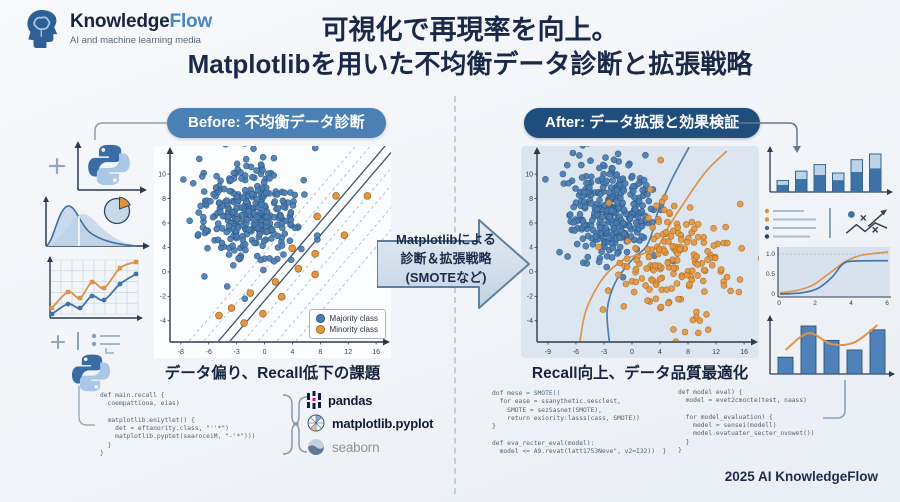 This screenshot has height=502, width=900. I want to click on brand-head-icon, so click(42, 29).